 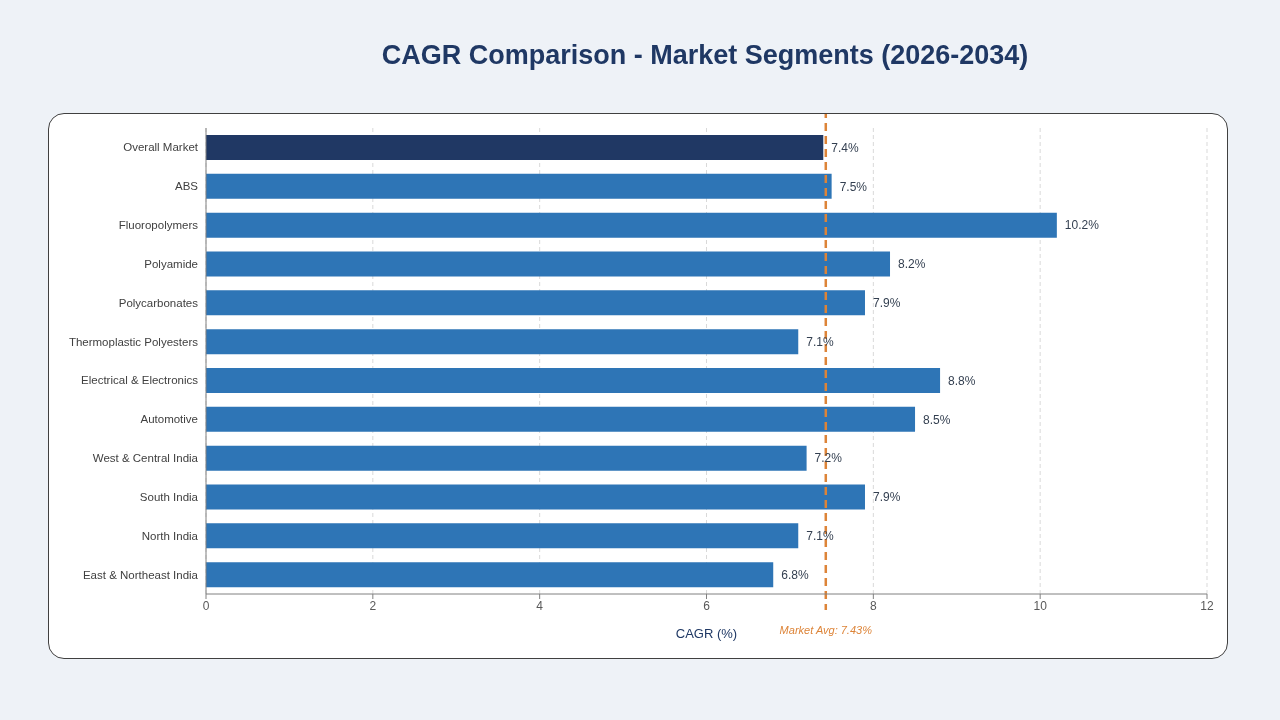 What do you see at coordinates (937, 419) in the screenshot?
I see `data-label: 8.5%` at bounding box center [937, 419].